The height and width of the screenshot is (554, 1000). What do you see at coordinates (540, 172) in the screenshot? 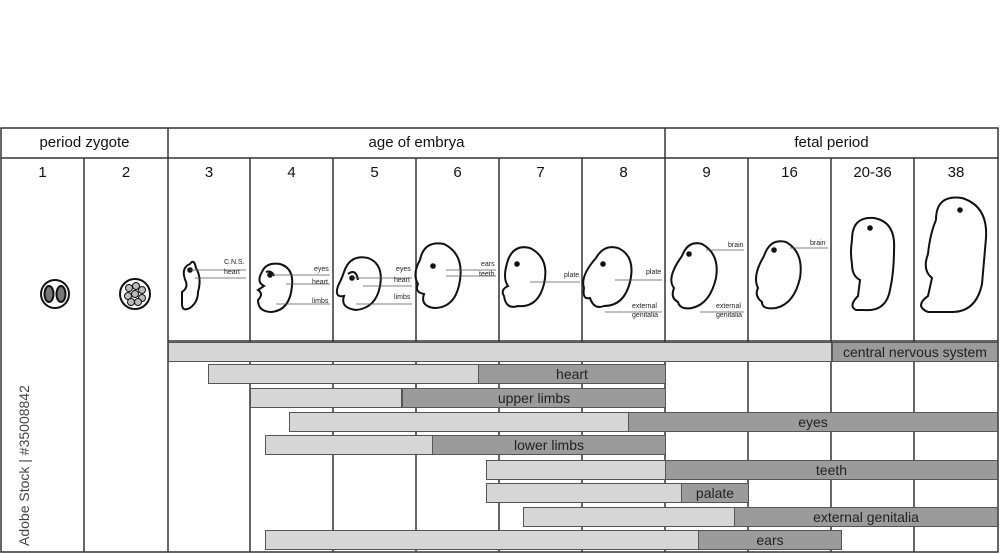
I see `week-label: 7` at bounding box center [540, 172].